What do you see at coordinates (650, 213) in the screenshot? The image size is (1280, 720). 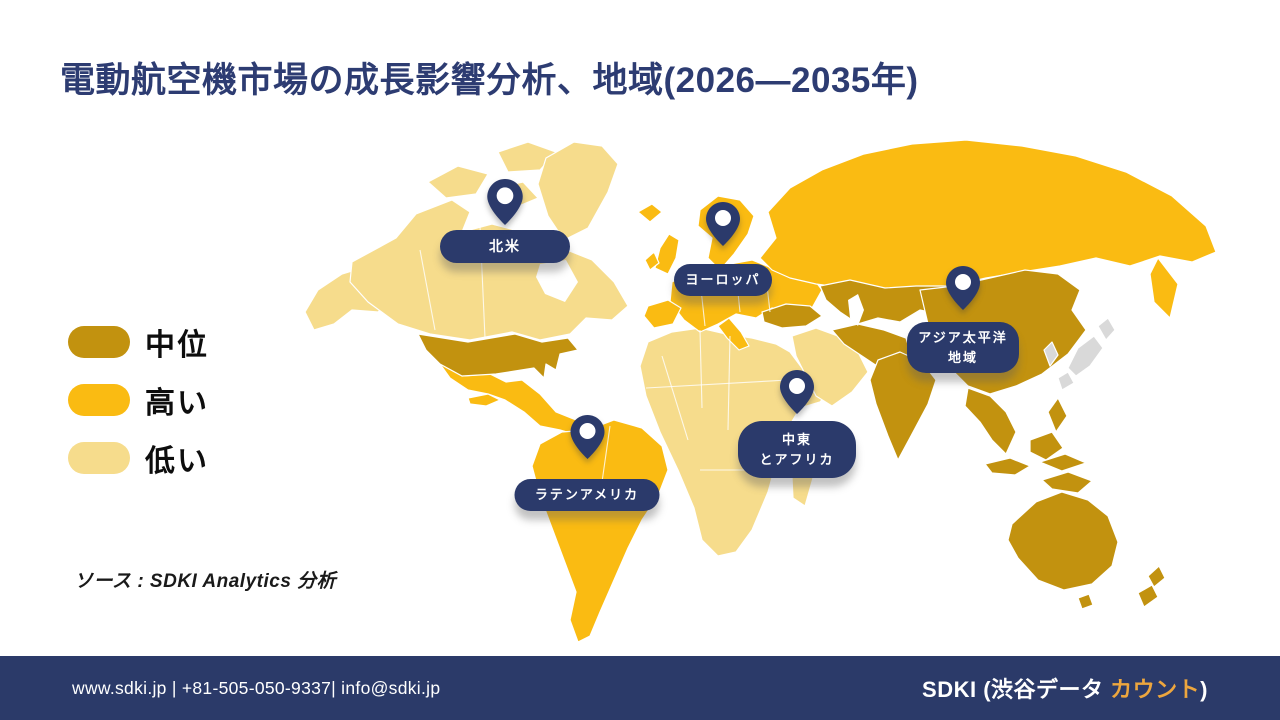 I see `iceland-shape` at bounding box center [650, 213].